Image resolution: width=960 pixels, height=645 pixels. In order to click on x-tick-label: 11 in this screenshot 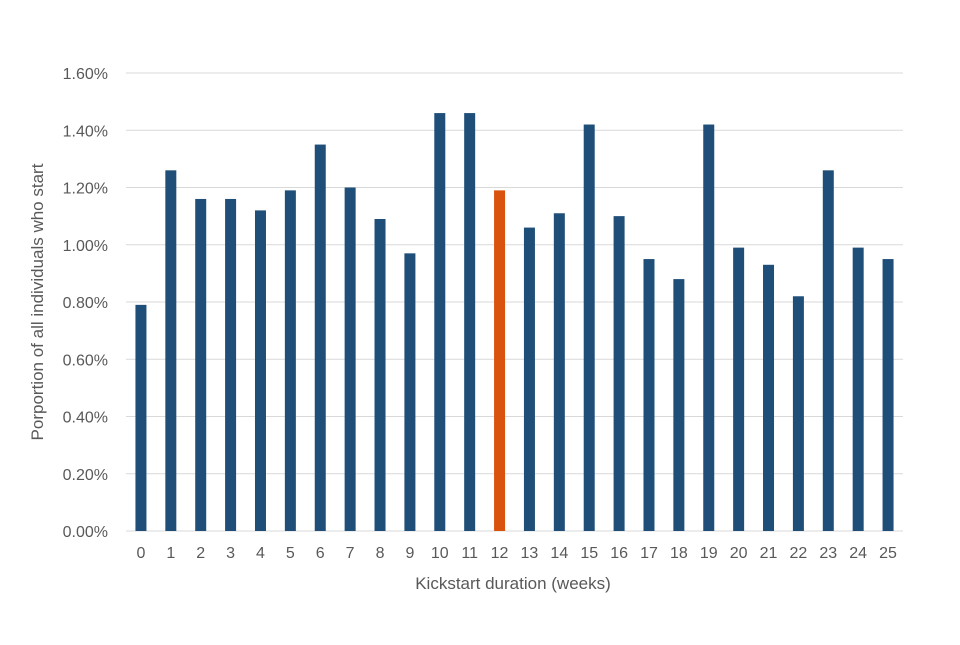, I will do `click(469, 553)`.